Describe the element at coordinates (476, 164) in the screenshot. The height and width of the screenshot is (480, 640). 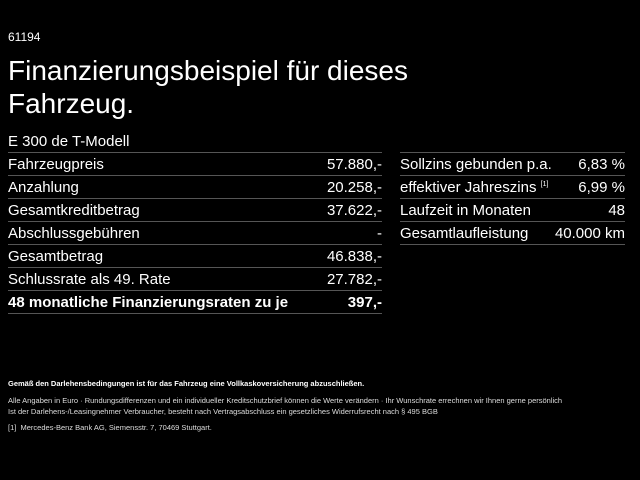
I see `row-label: Sollzins gebunden p.a.` at that location.